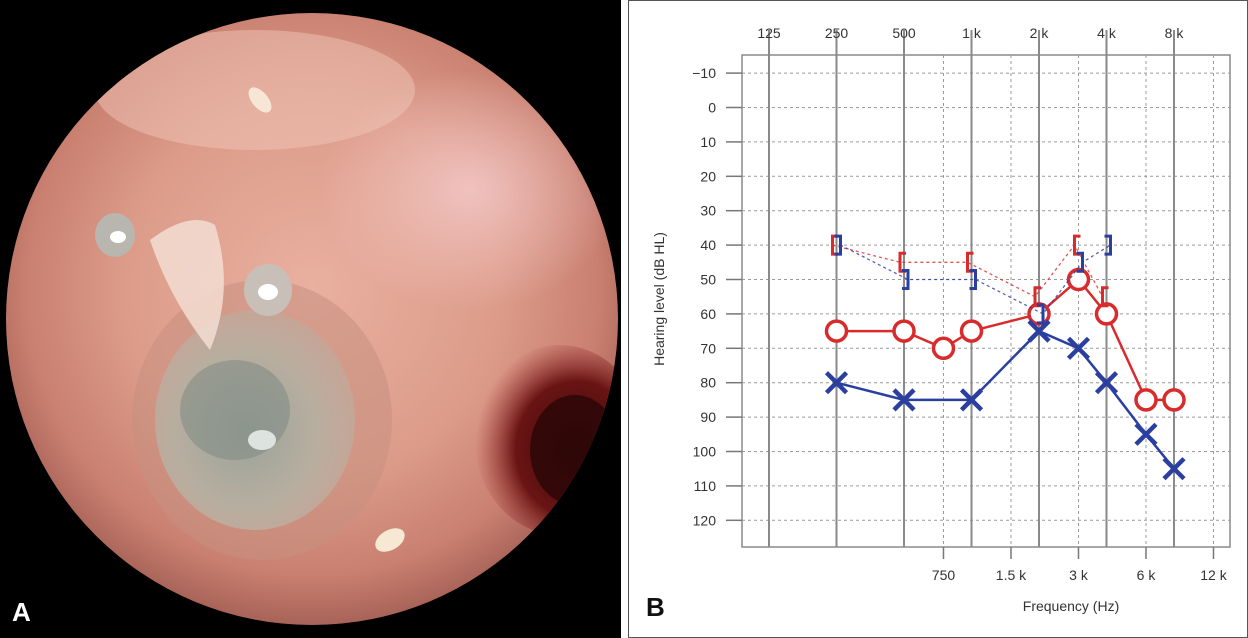 This screenshot has height=638, width=1248. Describe the element at coordinates (704, 73) in the screenshot. I see `y-tick-label: −10` at that location.